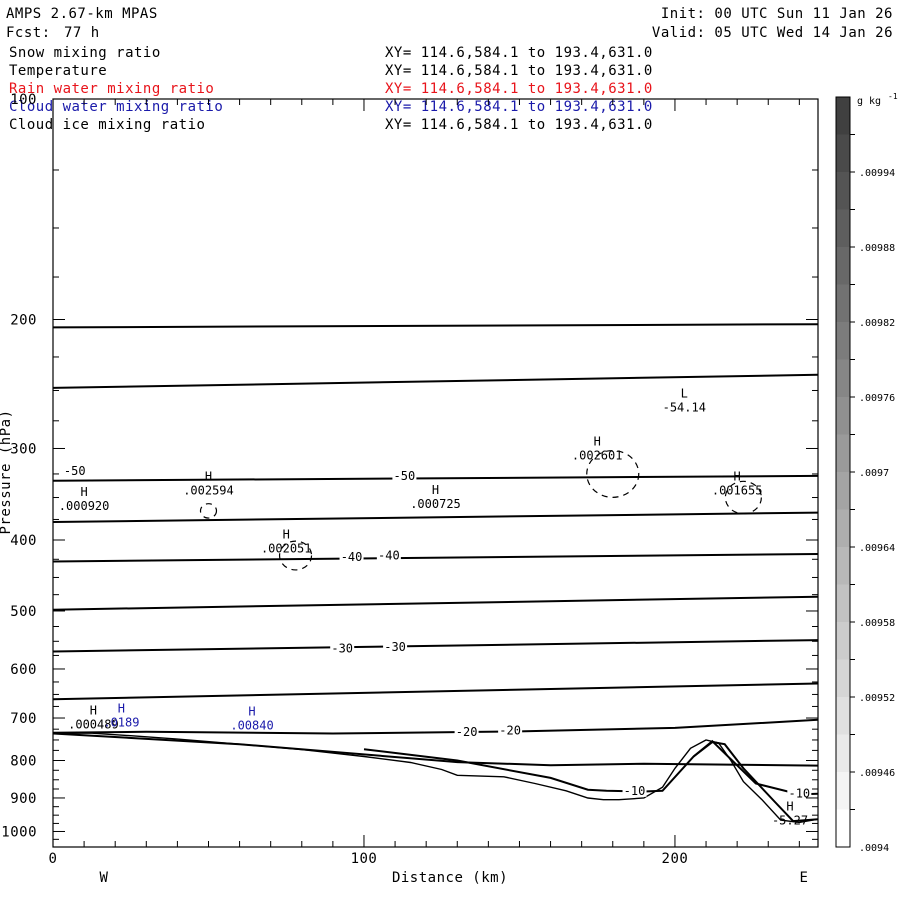 The image size is (900, 904). What do you see at coordinates (107, 125) in the screenshot?
I see `field-name: Cloud ice mixing ratio` at bounding box center [107, 125].